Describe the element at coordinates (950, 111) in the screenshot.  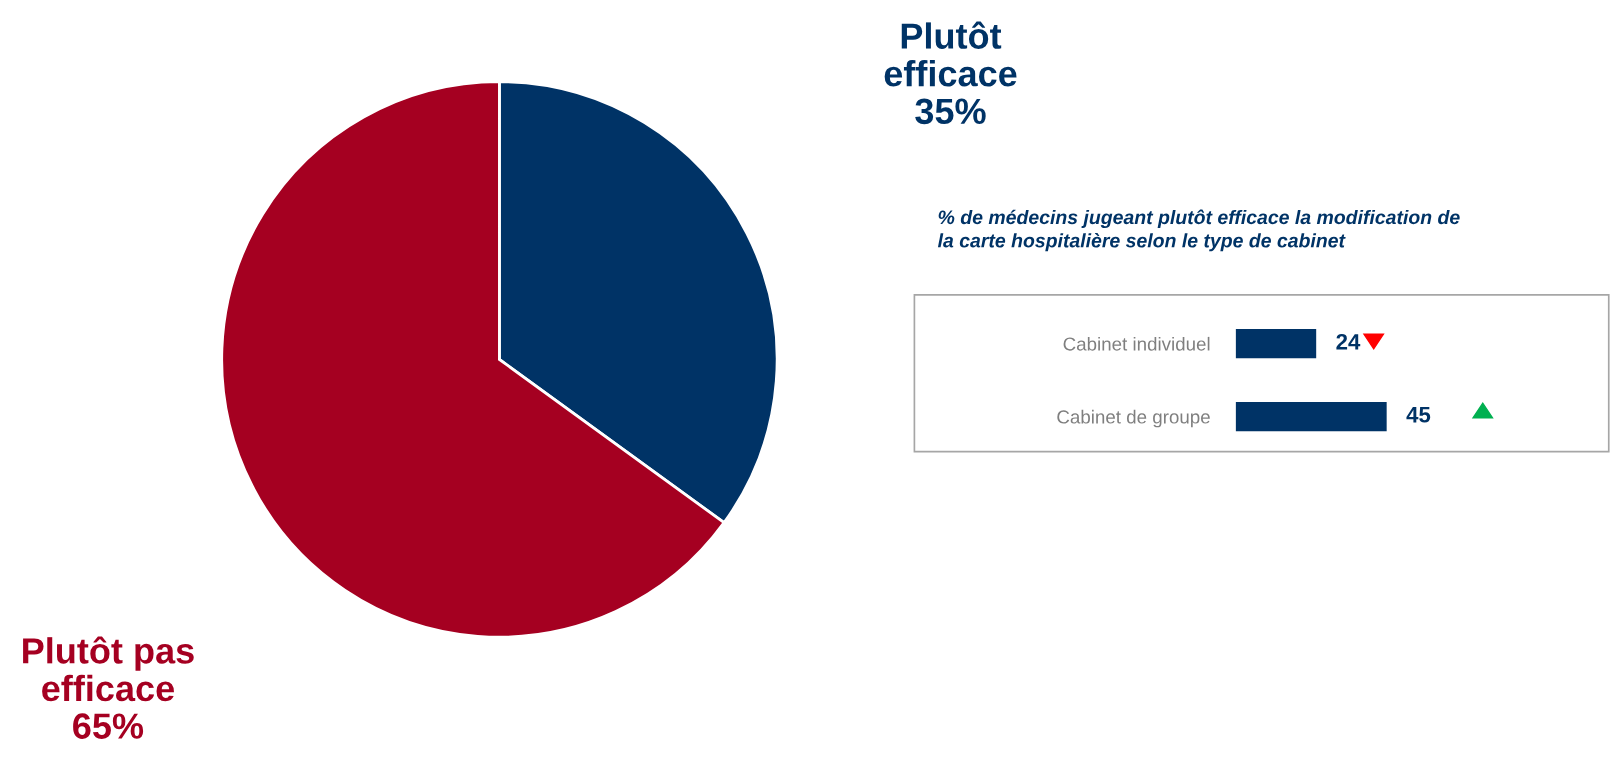
I see `data-label: 35%` at that location.